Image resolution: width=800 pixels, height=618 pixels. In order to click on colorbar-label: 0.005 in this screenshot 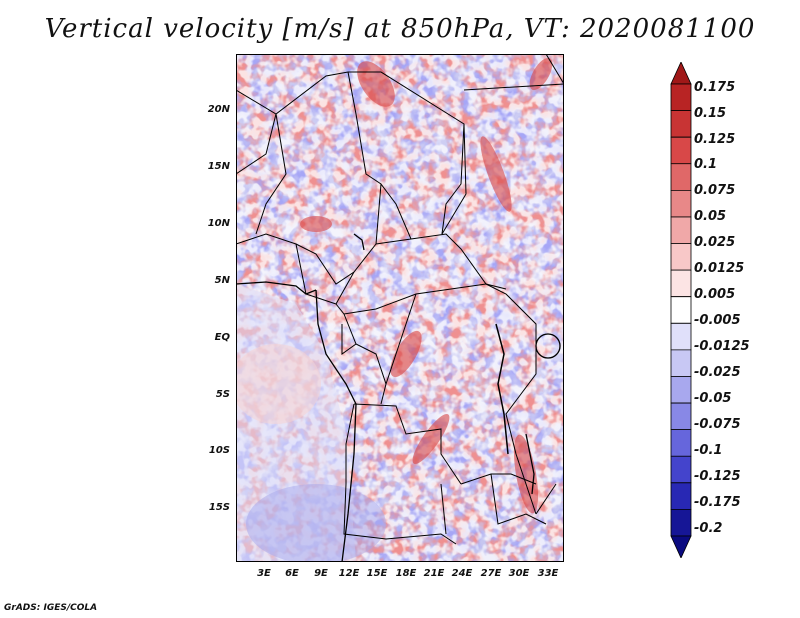, I will do `click(715, 294)`.